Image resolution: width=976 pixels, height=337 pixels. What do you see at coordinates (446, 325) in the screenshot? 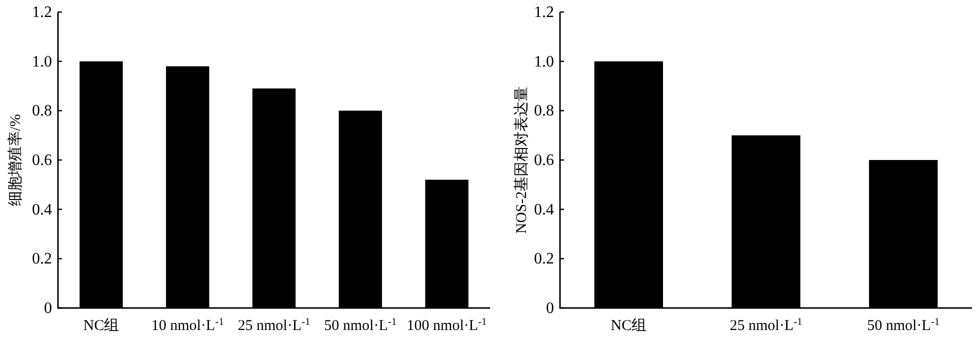
I see `x-tick-label: 100 nmol·L$^{-1}$` at bounding box center [446, 325].